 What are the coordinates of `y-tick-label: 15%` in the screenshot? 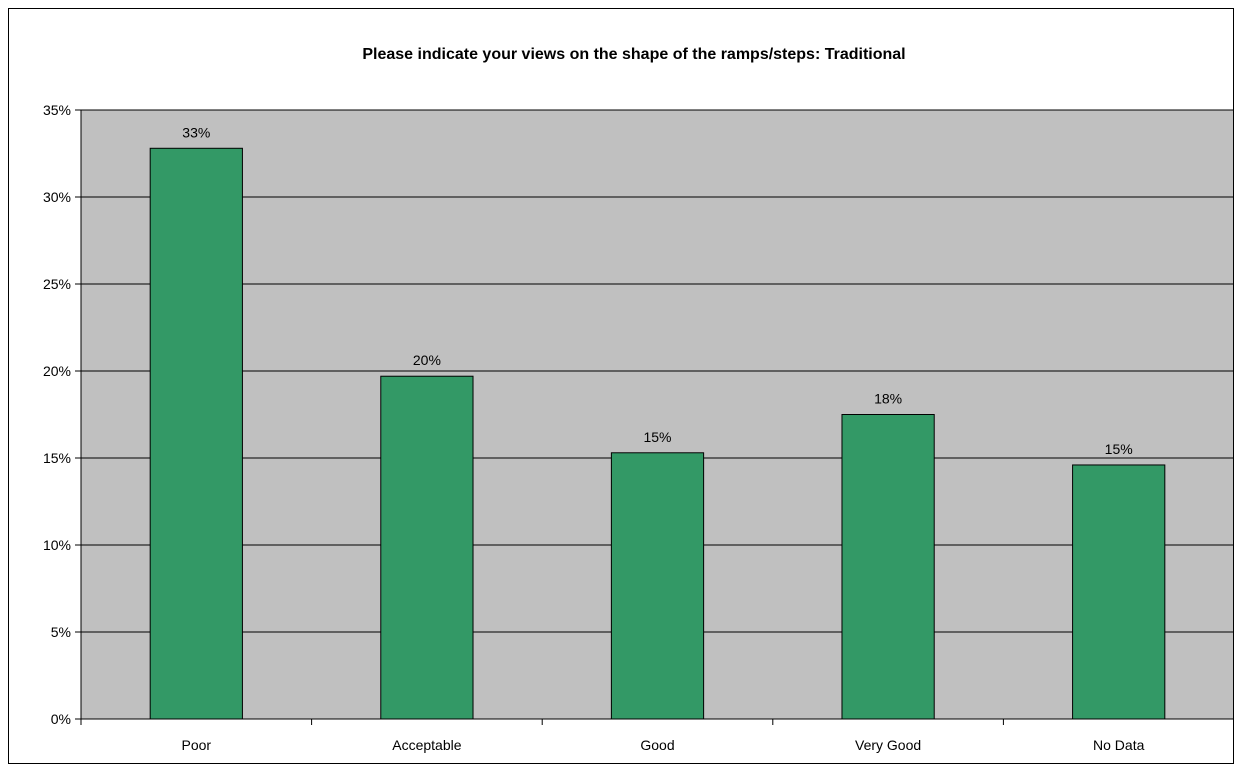 It's located at (57, 458).